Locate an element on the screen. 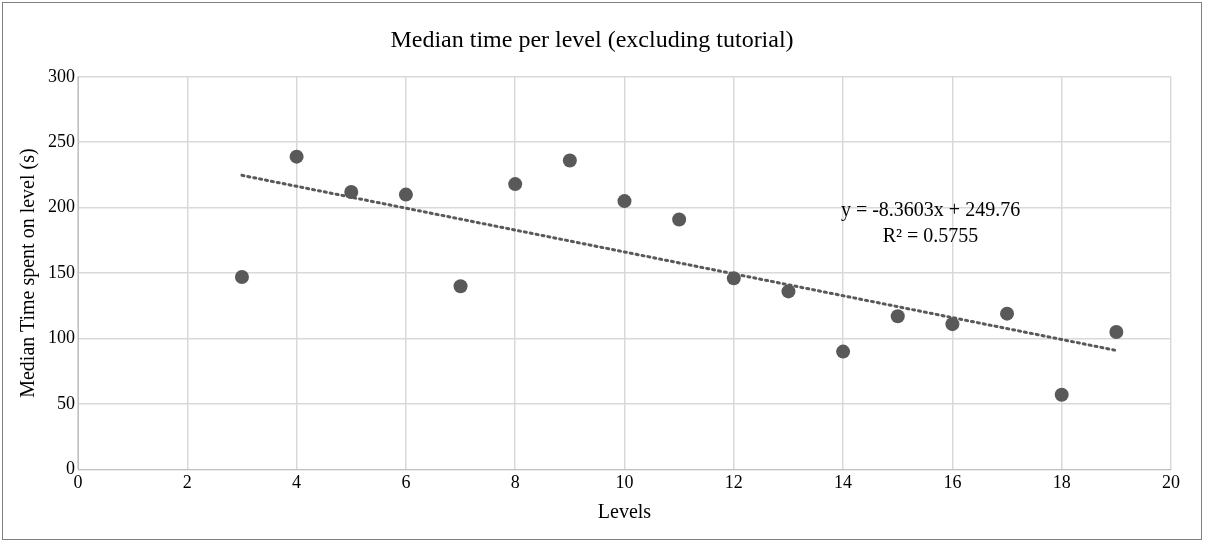  annotation: R² = 0.5755 is located at coordinates (930, 234).